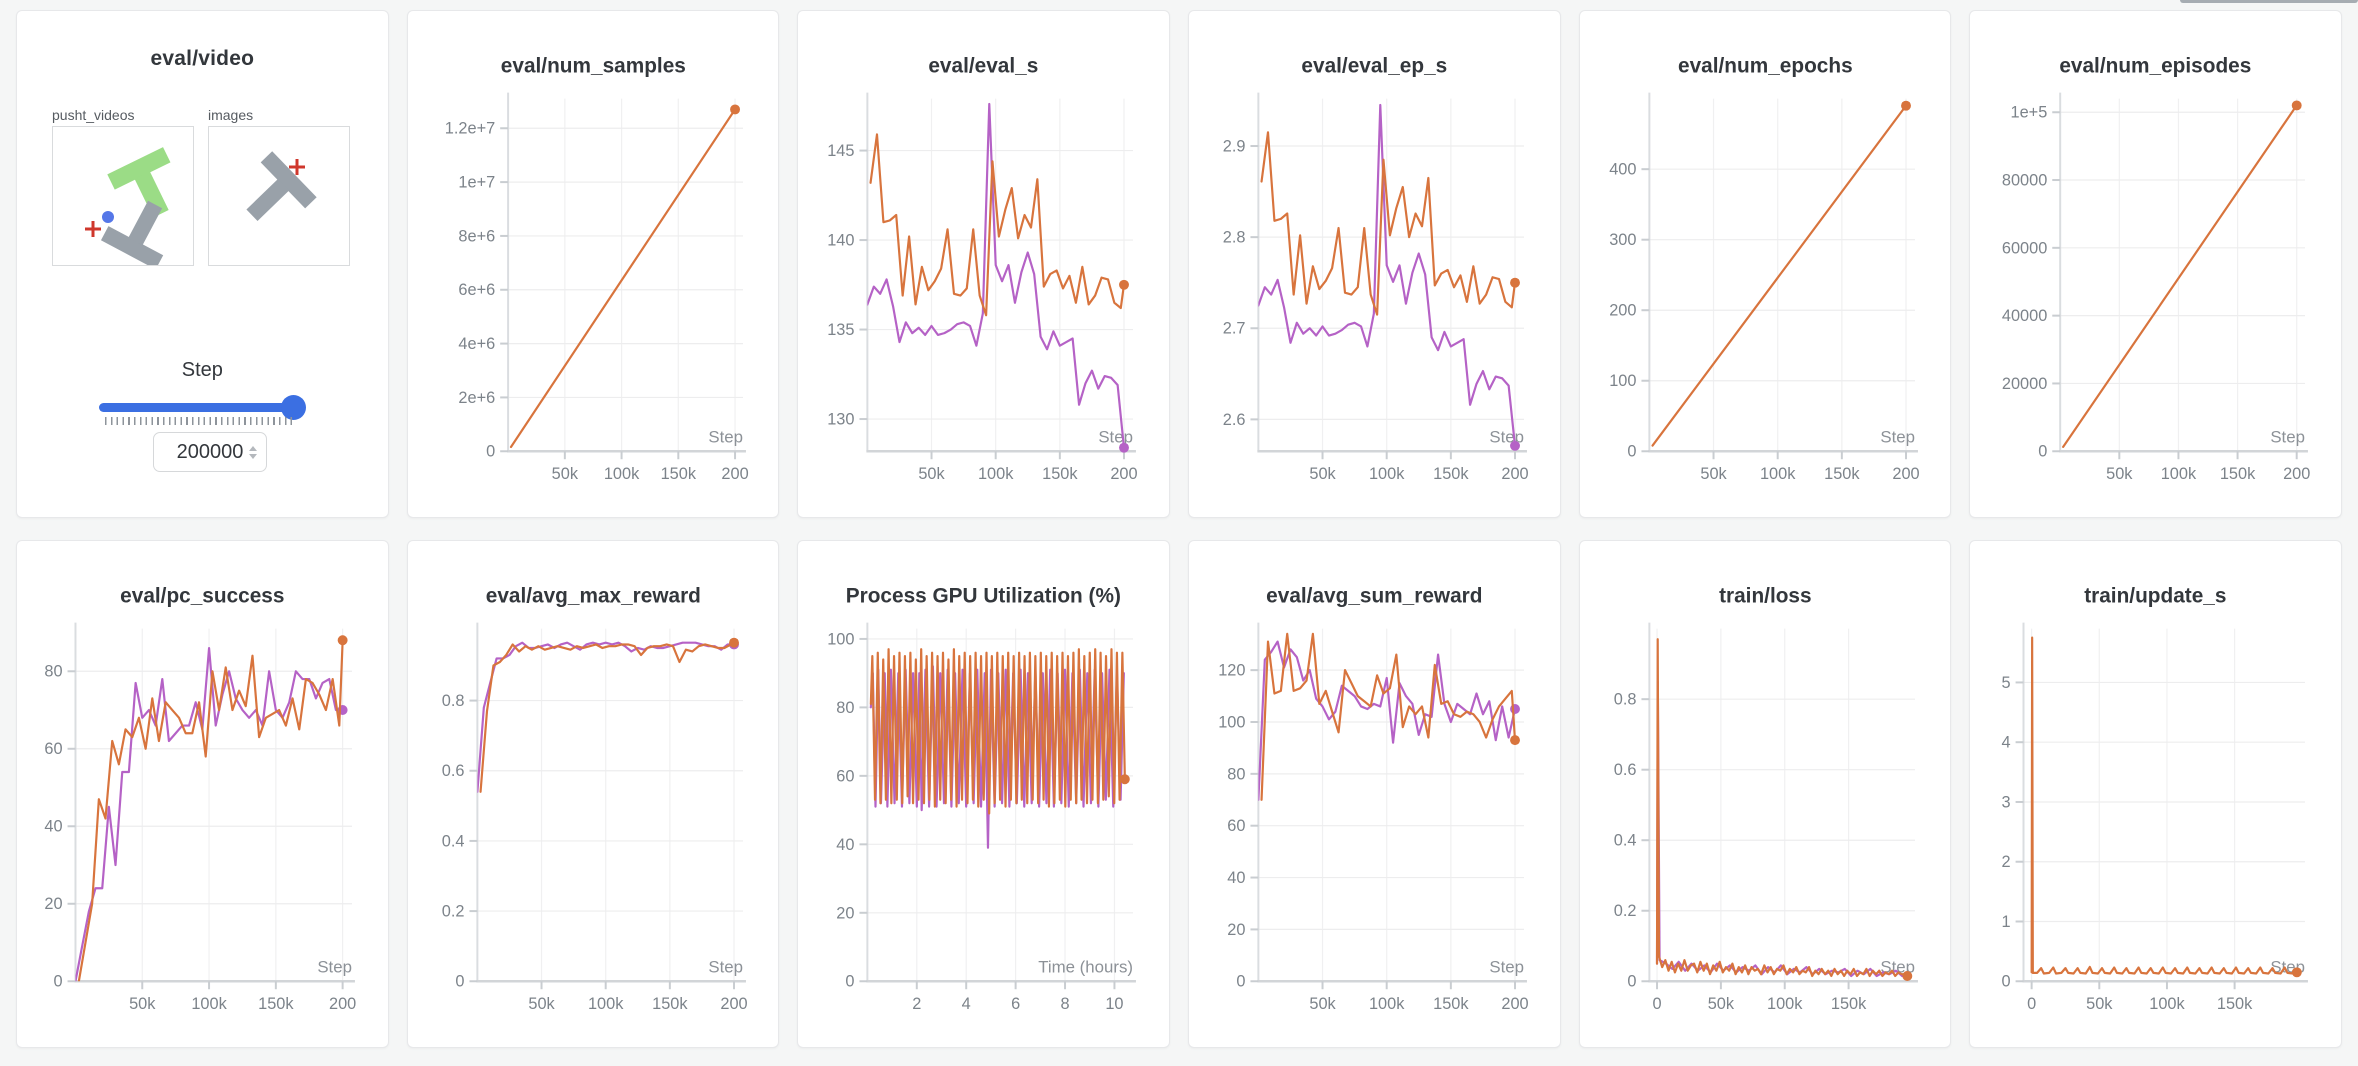 The image size is (2358, 1066). Describe the element at coordinates (279, 196) in the screenshot. I see `video-thumbnail-images` at that location.